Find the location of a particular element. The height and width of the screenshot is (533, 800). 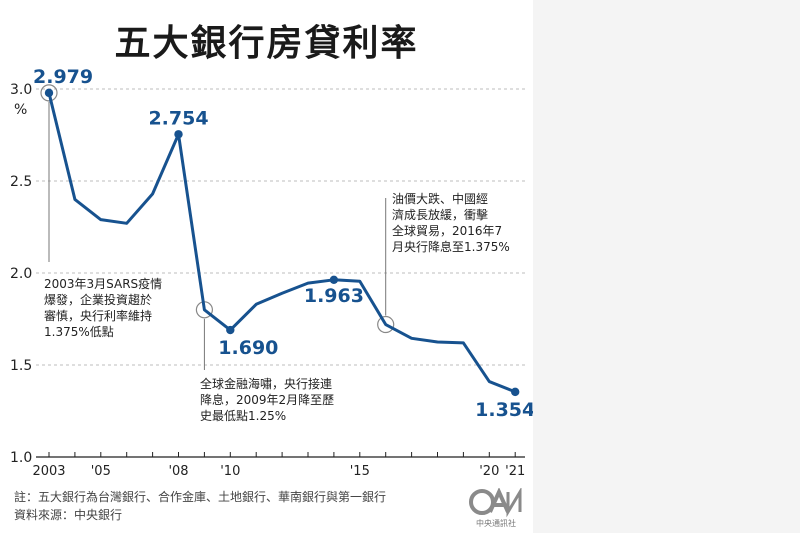

y-tick-label: 2.5 is located at coordinates (21, 182).